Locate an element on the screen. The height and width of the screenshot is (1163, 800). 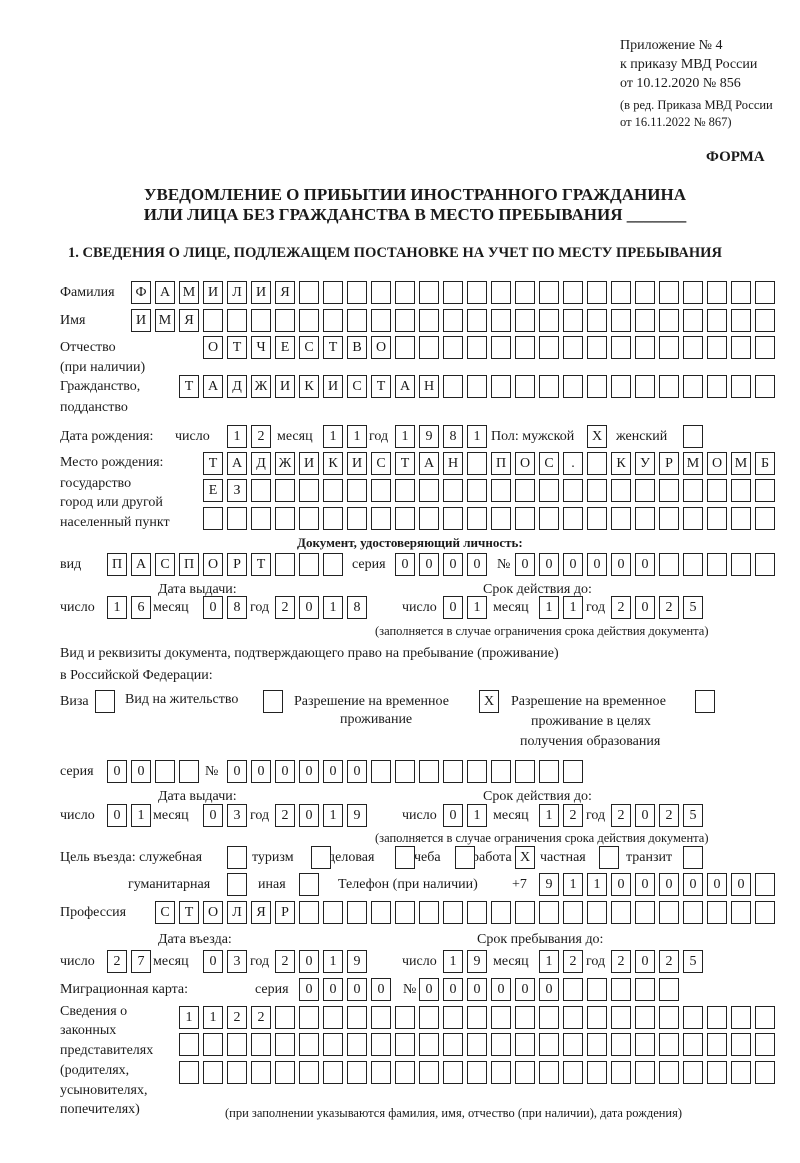
checkbox-temp-residence: X is located at coordinates (489, 701).